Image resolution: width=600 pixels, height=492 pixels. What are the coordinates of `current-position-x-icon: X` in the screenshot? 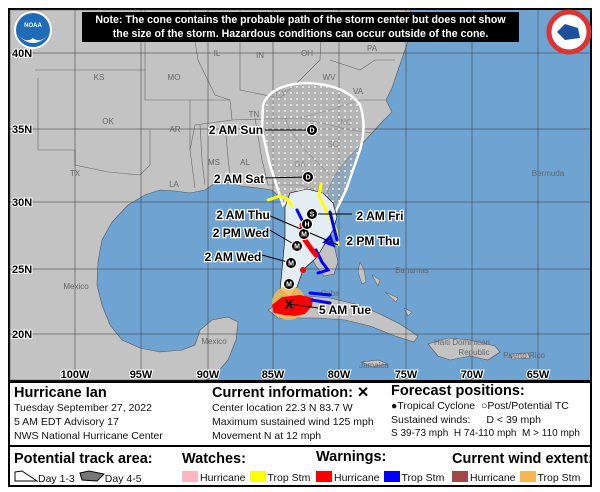 It's located at (289, 304).